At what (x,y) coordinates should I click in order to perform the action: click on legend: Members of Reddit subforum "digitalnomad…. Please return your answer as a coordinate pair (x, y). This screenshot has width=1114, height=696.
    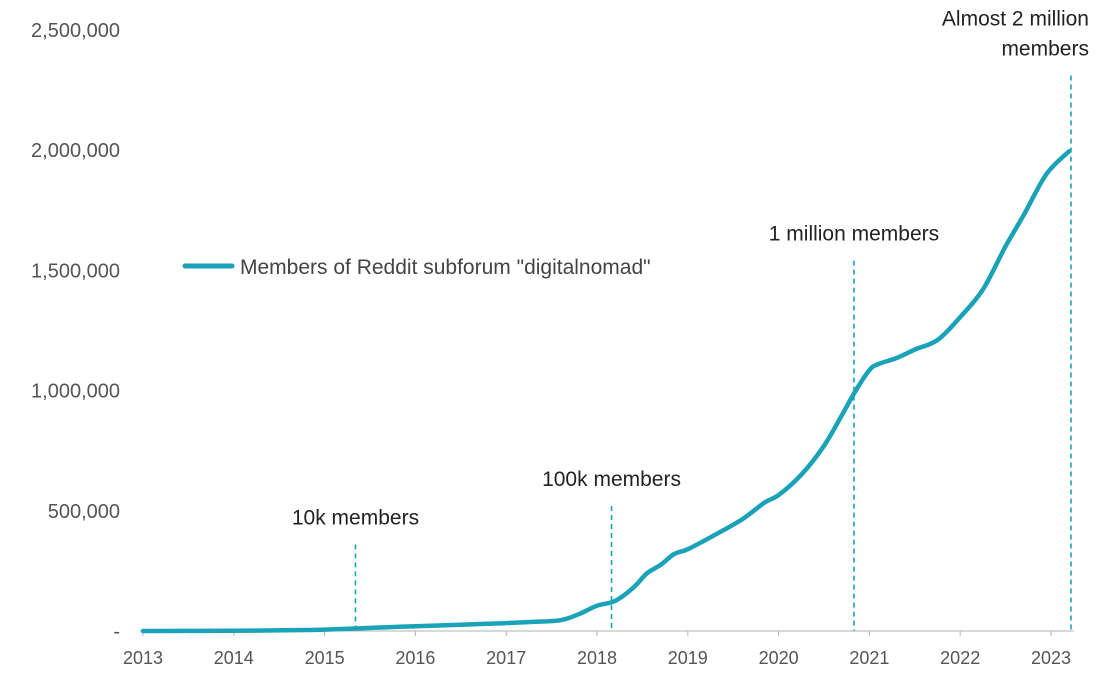
    Looking at the image, I should click on (416, 267).